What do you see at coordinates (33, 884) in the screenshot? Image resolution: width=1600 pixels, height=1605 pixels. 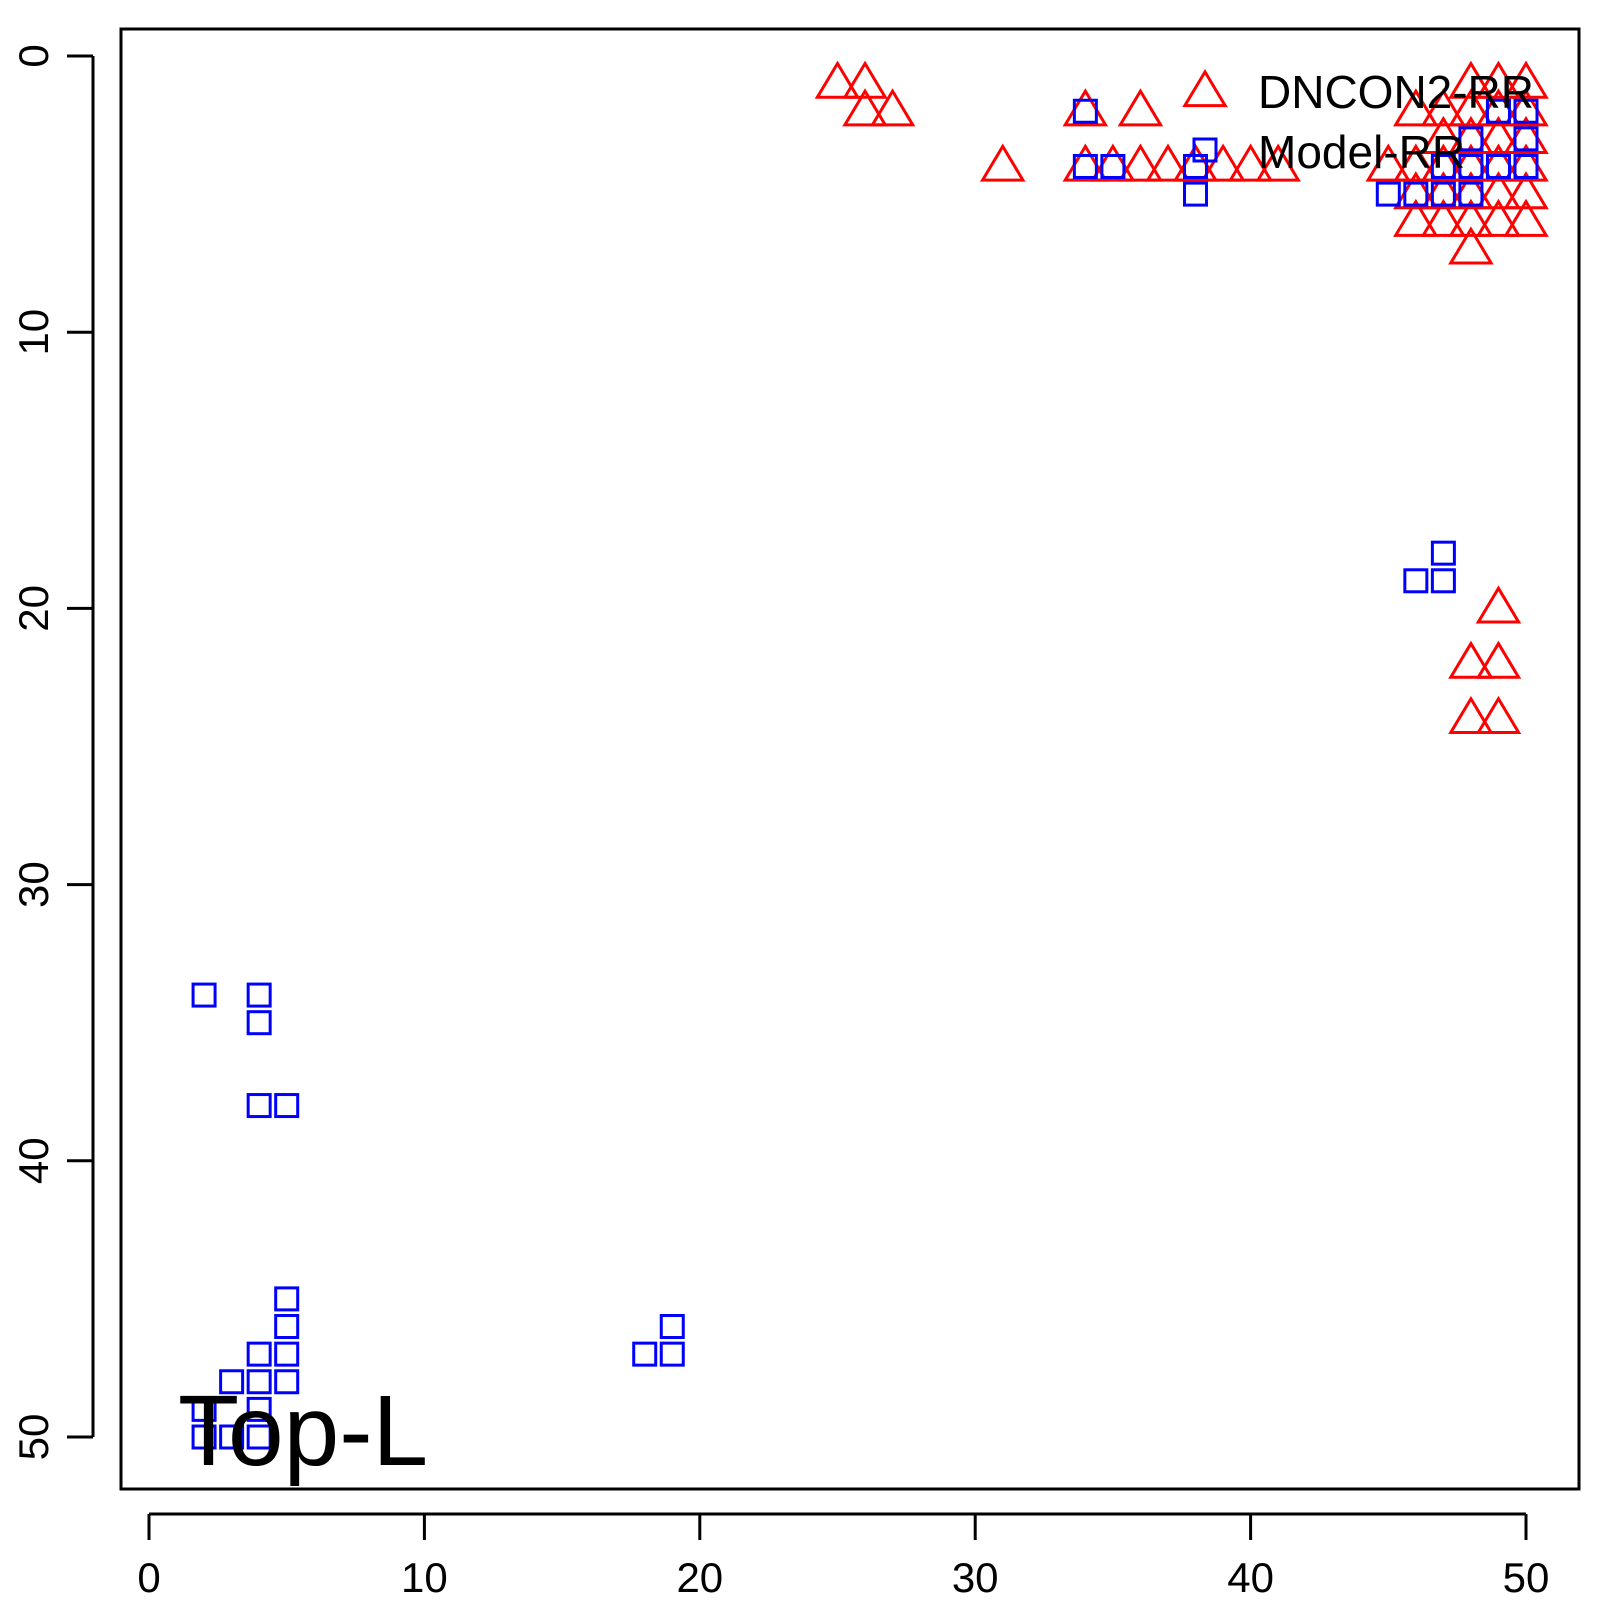 I see `y-tick-label: 30` at bounding box center [33, 884].